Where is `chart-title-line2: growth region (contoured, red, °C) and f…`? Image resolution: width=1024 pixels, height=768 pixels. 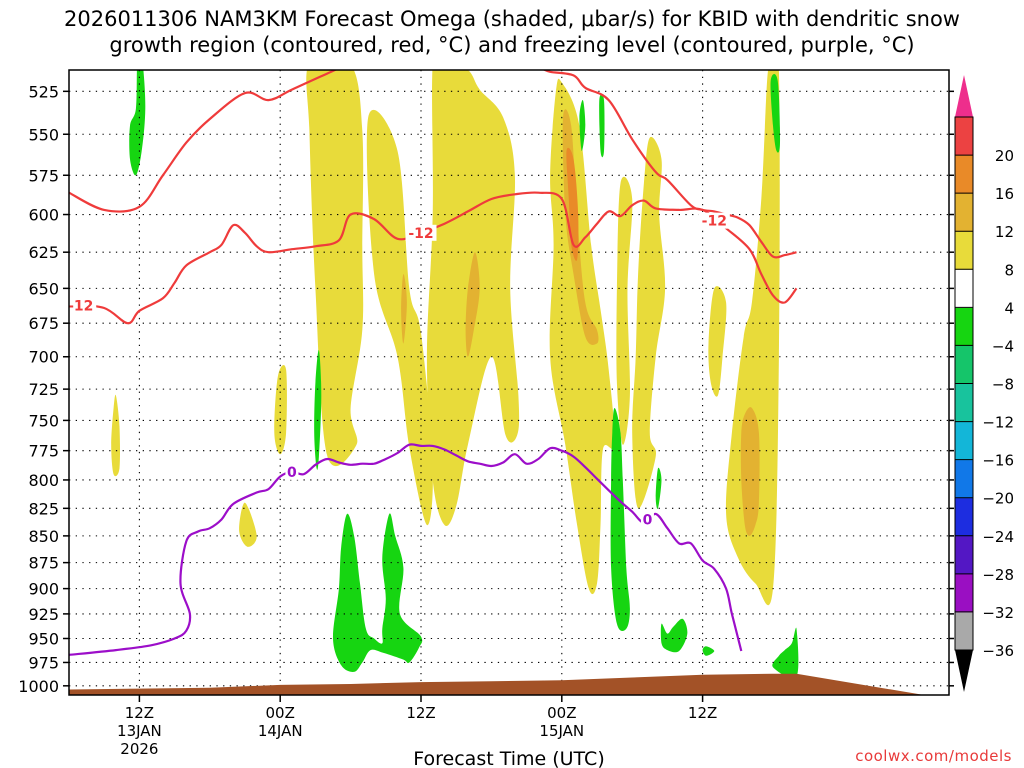
chart-title-line2: growth region (contoured, red, °C) and f… is located at coordinates (511, 45).